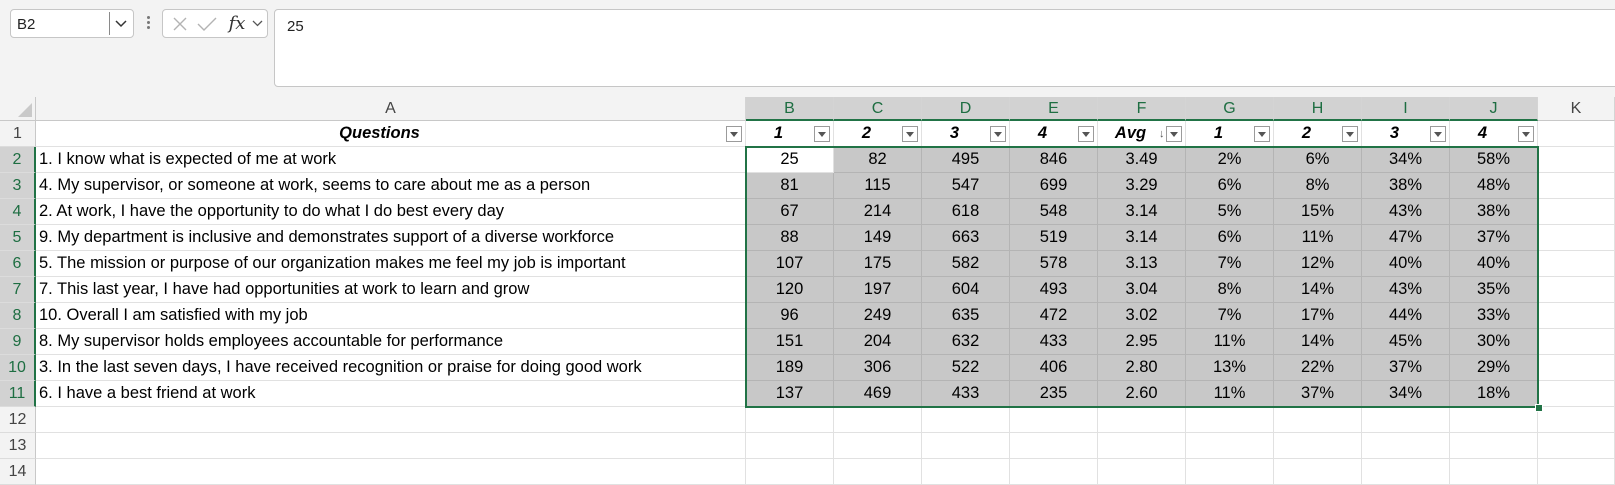 Image resolution: width=1615 pixels, height=485 pixels. I want to click on data-cell: 548, so click(1054, 212).